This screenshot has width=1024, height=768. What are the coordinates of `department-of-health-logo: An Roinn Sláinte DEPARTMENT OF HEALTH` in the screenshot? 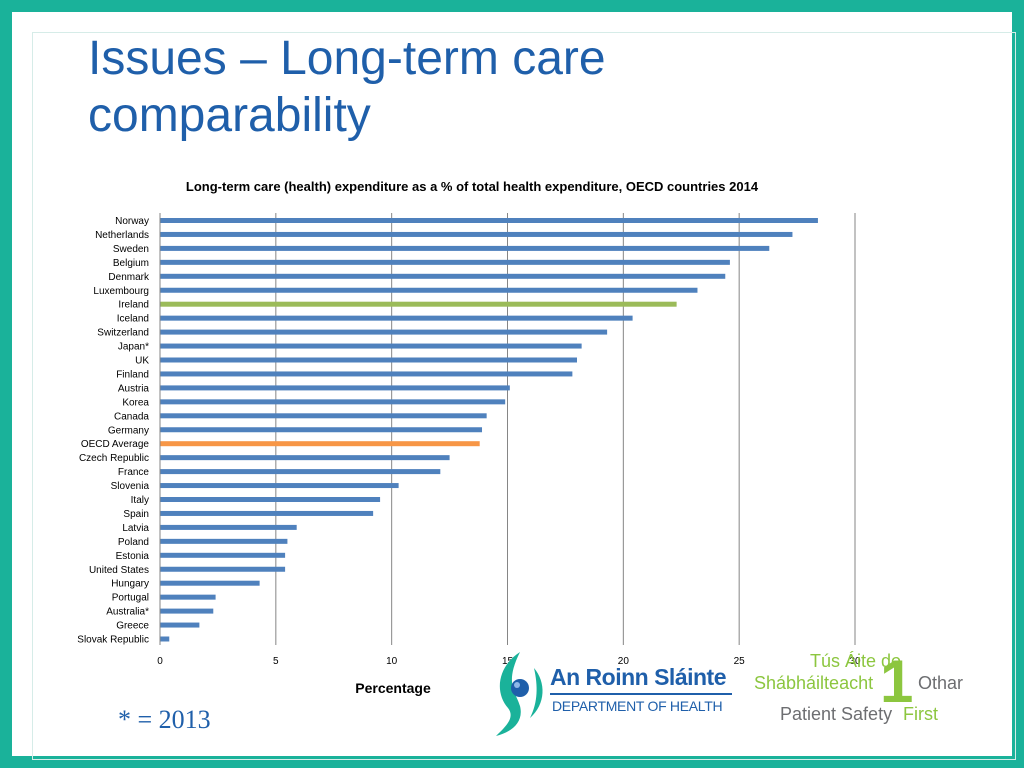 It's located at (615, 693).